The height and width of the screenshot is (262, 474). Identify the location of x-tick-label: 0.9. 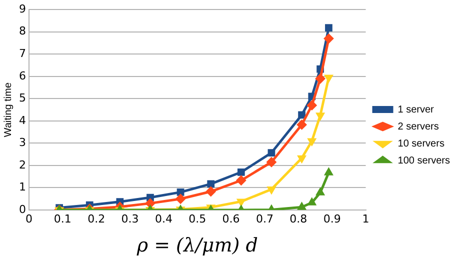
(332, 219).